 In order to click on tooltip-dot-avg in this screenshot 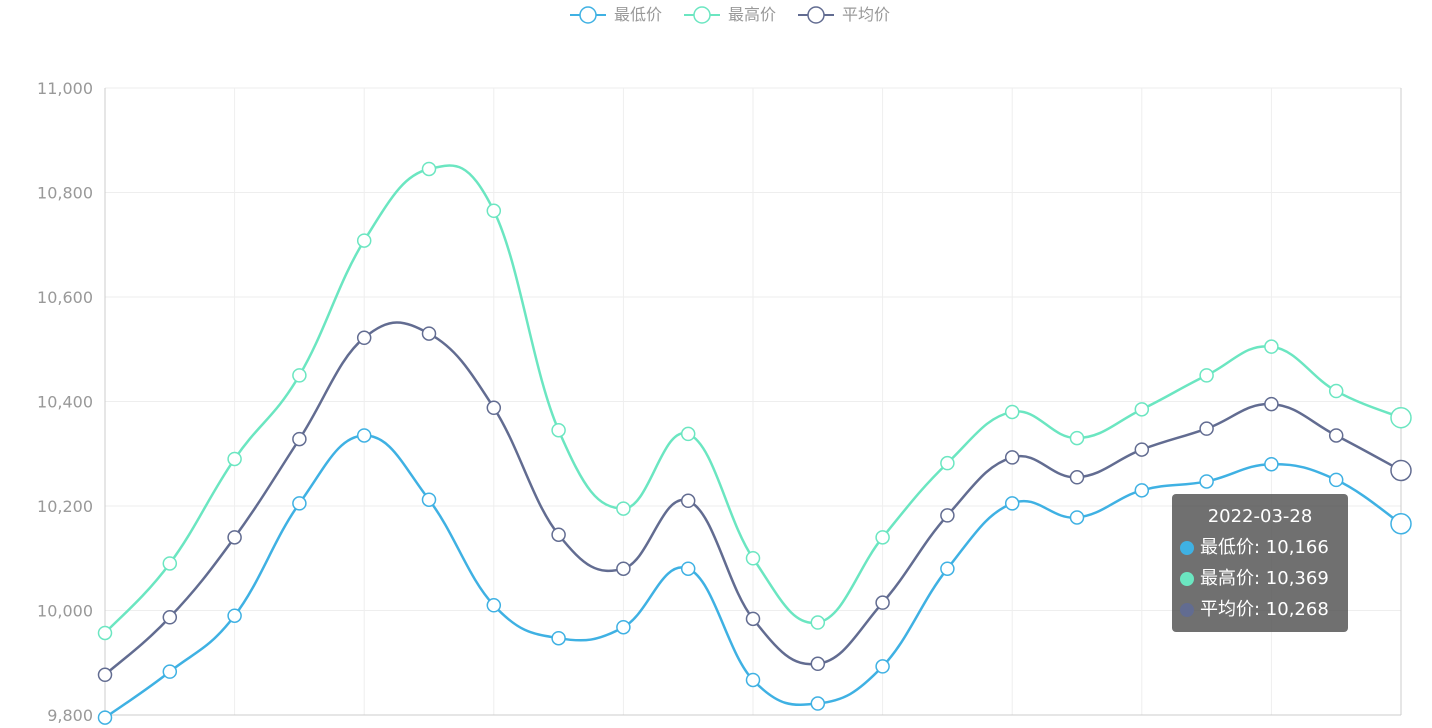, I will do `click(1187, 609)`.